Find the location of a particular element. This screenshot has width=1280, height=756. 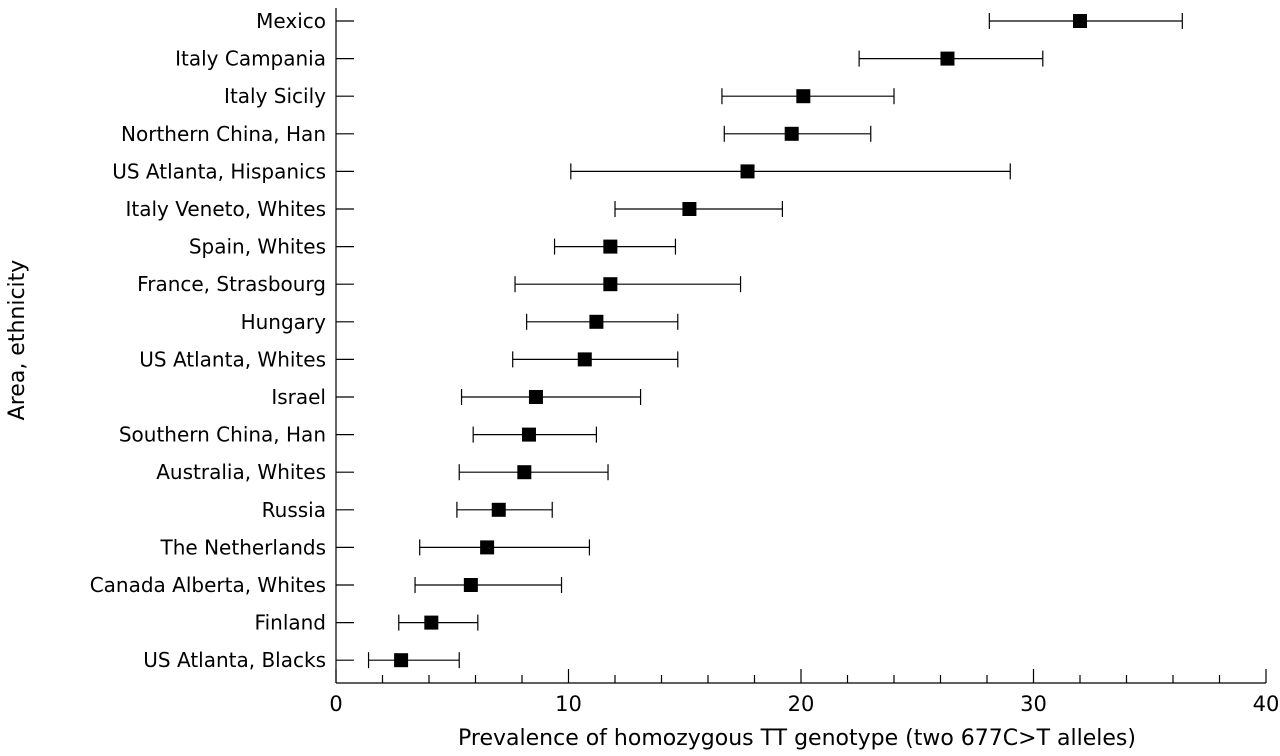

row-label: Italy Sicily is located at coordinates (275, 96).